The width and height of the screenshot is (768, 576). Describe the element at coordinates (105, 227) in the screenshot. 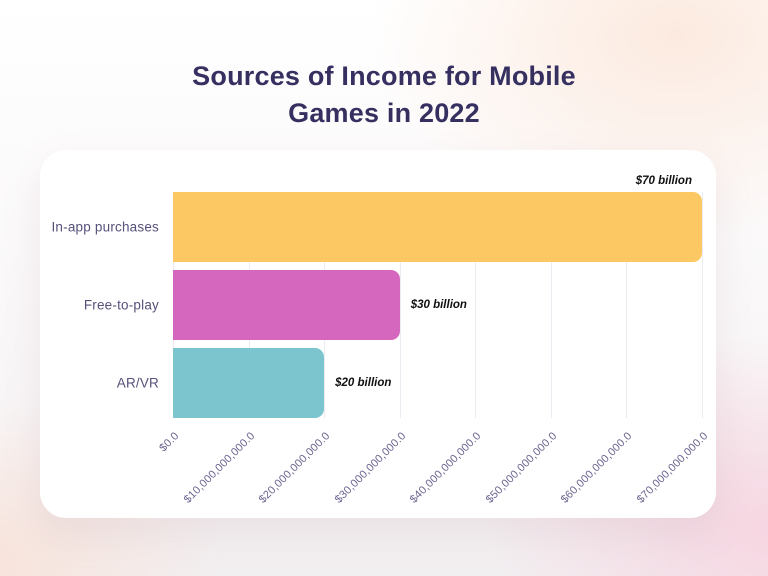

I see `category-label-in-app-purchases: In-app purchases` at that location.